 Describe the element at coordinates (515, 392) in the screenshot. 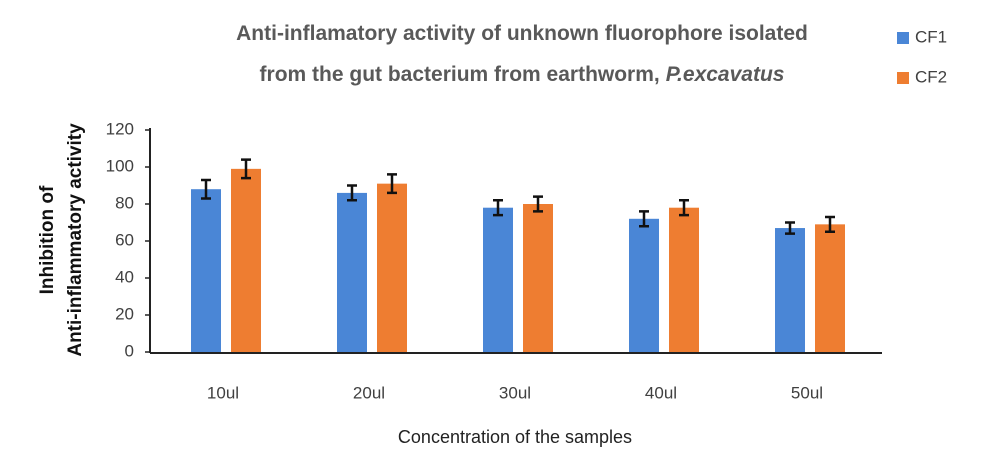

I see `x-tick-label: 30ul` at that location.